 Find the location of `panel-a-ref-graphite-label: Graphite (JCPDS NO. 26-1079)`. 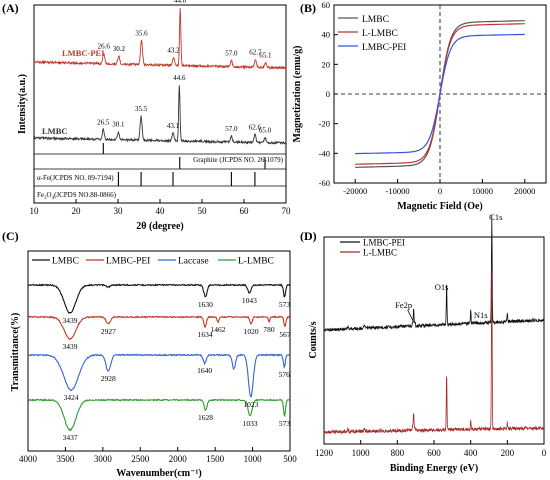

panel-a-ref-graphite-label: Graphite (JCPDS NO. 26-1079) is located at coordinates (238, 160).